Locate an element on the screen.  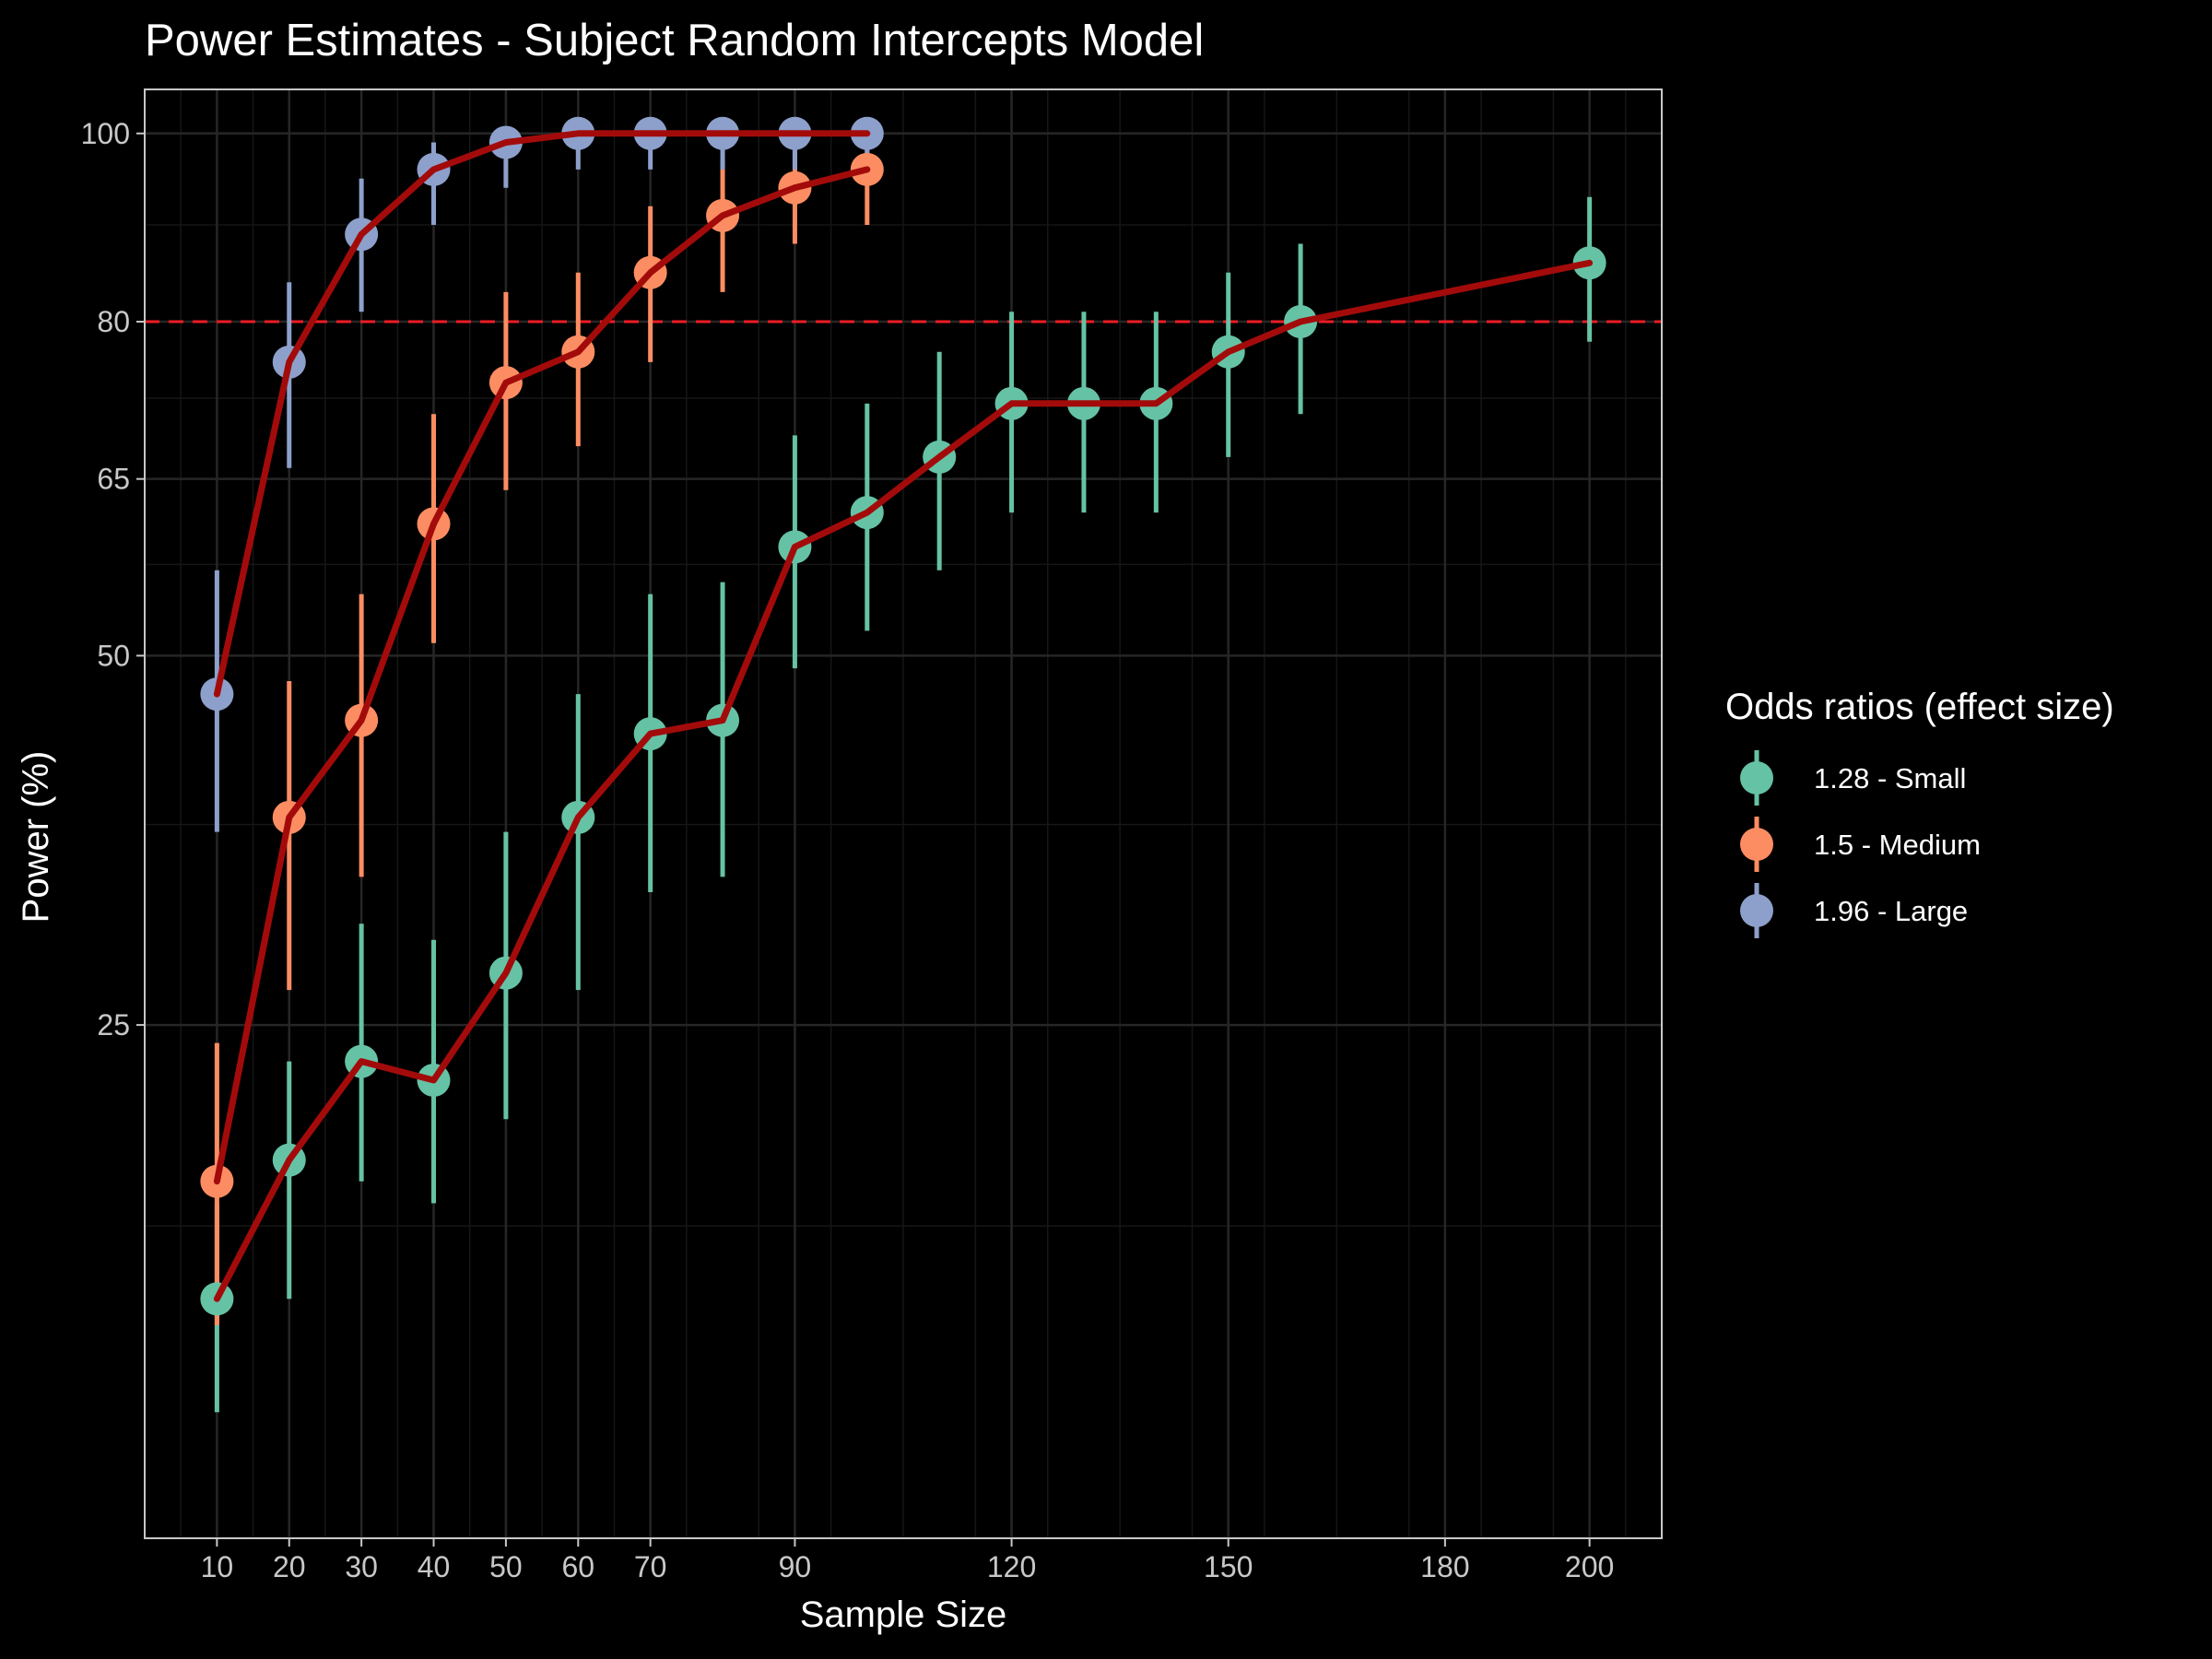
x-tick-label: 60 is located at coordinates (577, 1566).